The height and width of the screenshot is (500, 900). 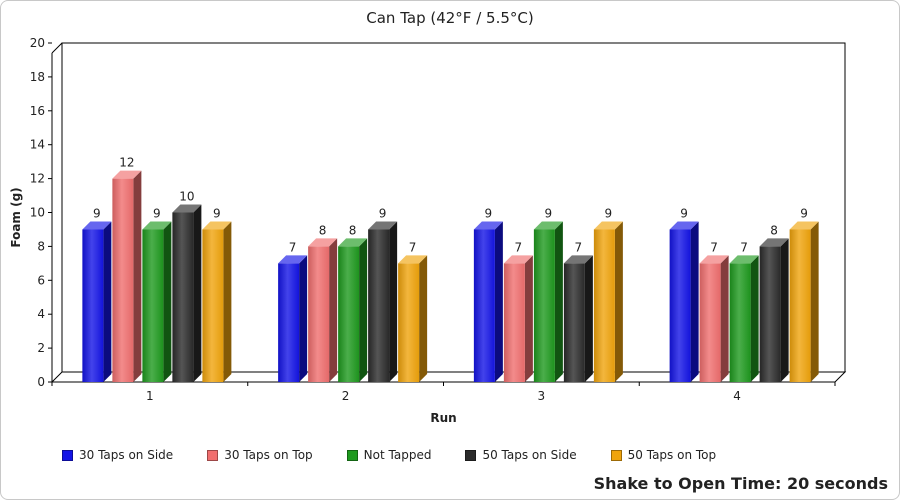 I want to click on y-tick-label: 8, so click(x=41, y=246).